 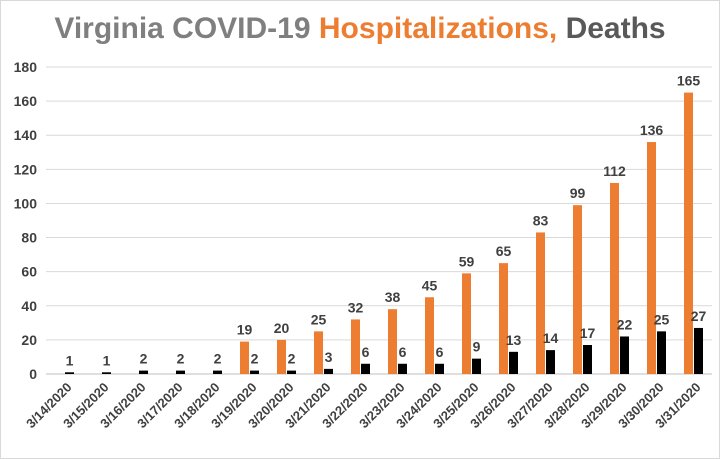 What do you see at coordinates (467, 261) in the screenshot?
I see `hospitalizations-data-label: 59` at bounding box center [467, 261].